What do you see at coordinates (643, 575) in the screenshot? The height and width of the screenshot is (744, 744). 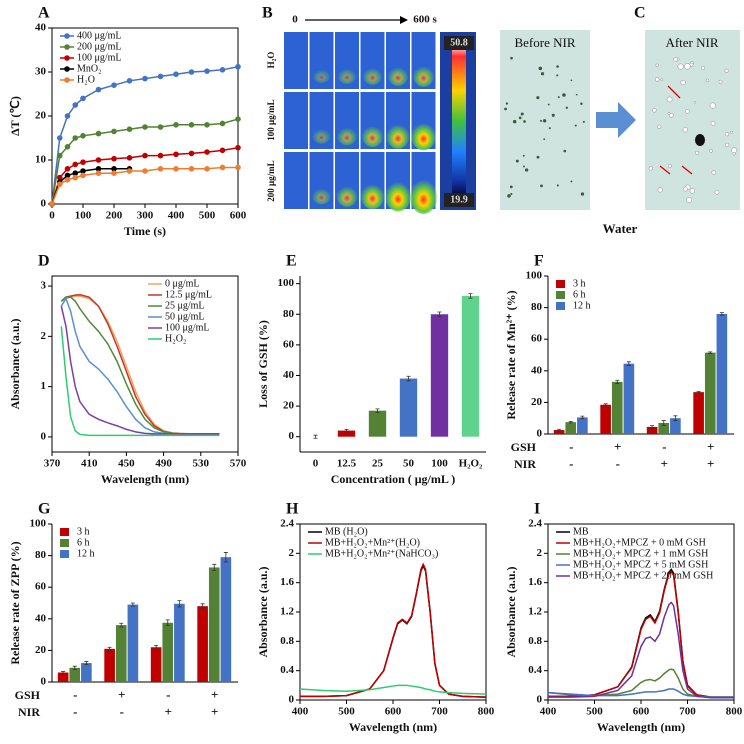 I see `legend-label: MB+H₂O₂+ MPCZ + 20 mM GSH` at bounding box center [643, 575].